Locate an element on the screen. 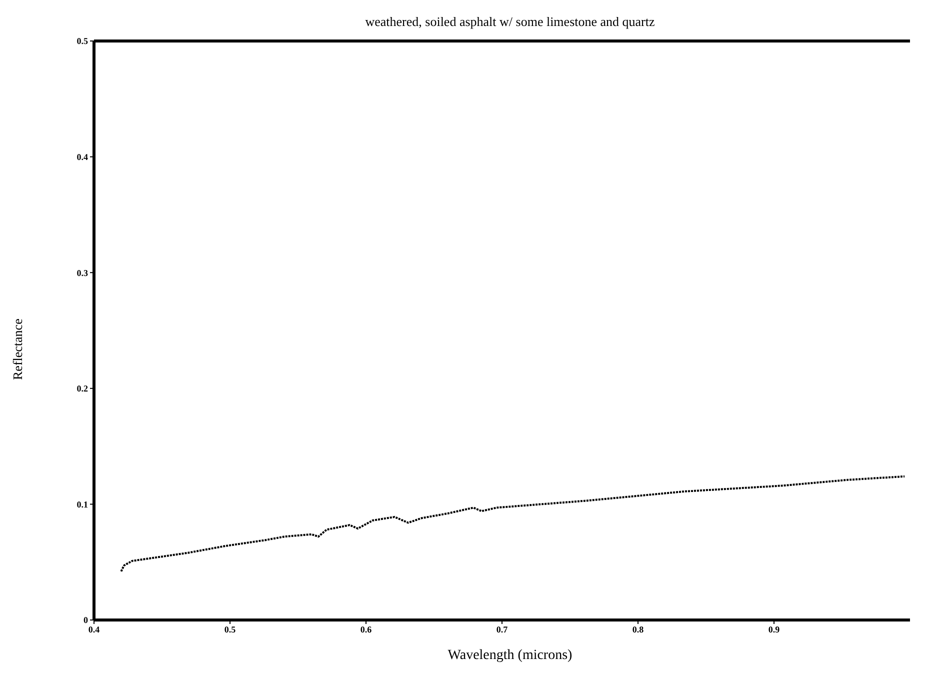 This screenshot has height=682, width=926. line-series is located at coordinates (513, 523).